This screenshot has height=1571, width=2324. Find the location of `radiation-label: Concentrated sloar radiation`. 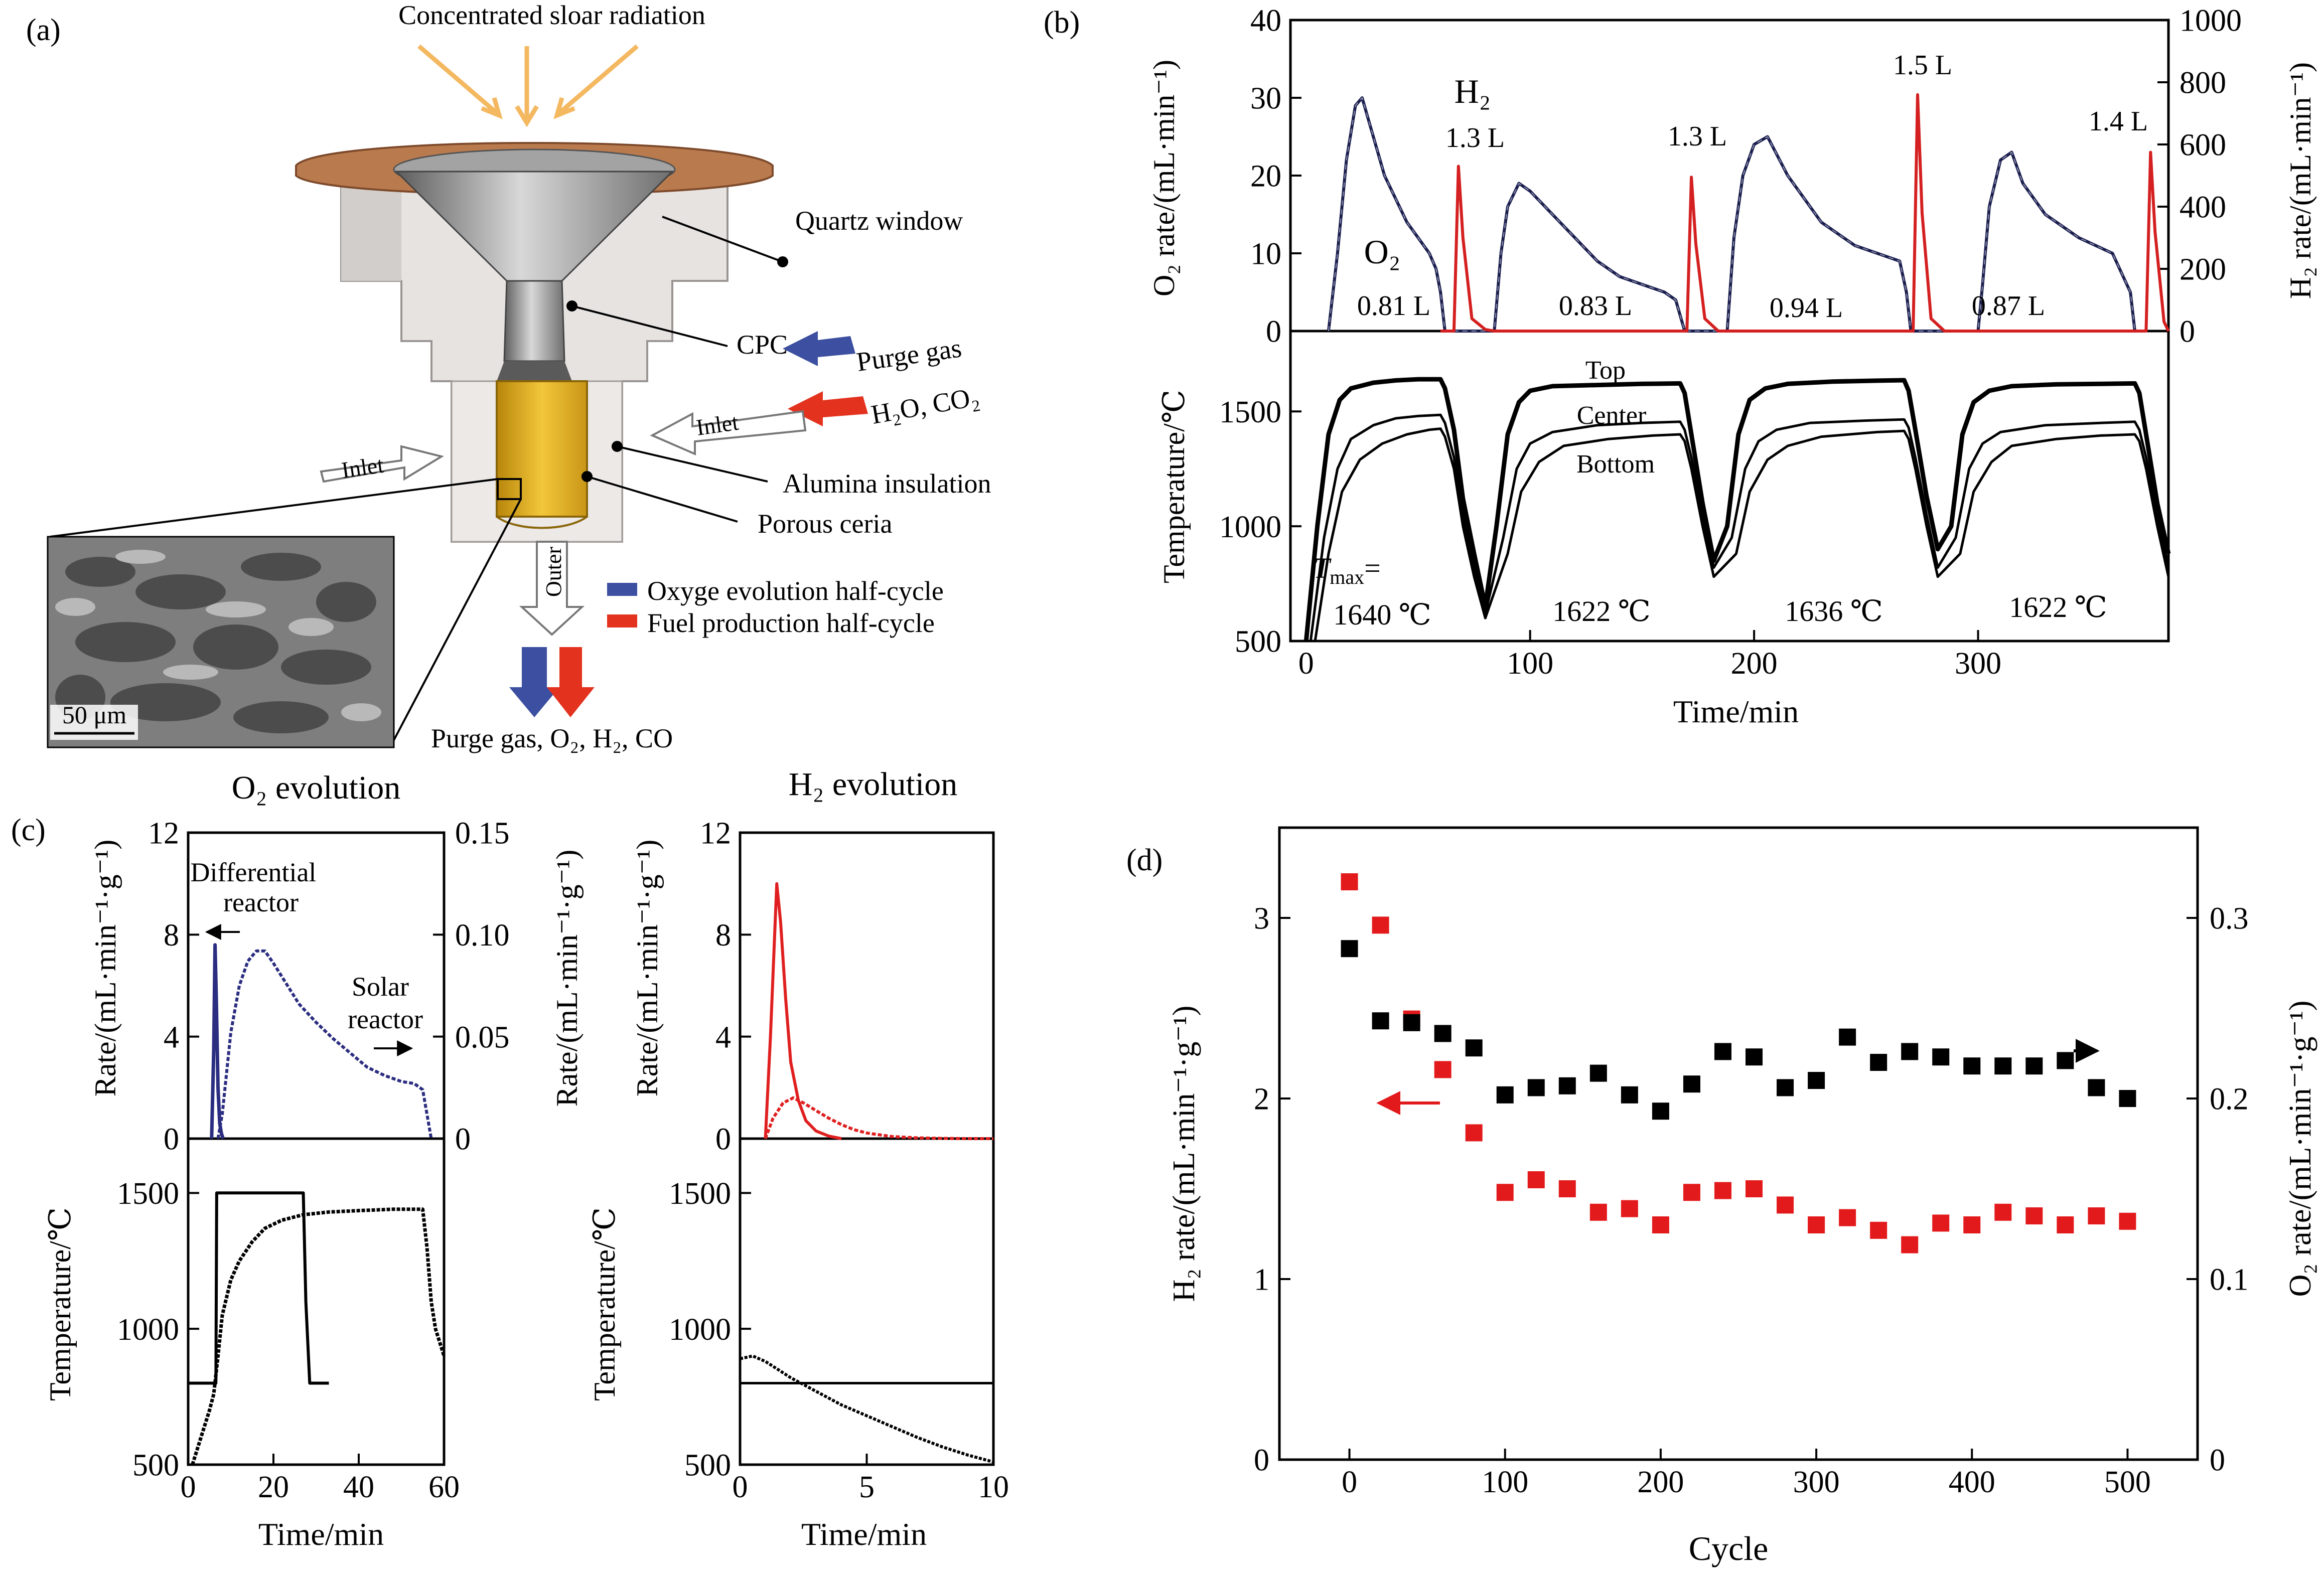

radiation-label: Concentrated sloar radiation is located at coordinates (551, 15).